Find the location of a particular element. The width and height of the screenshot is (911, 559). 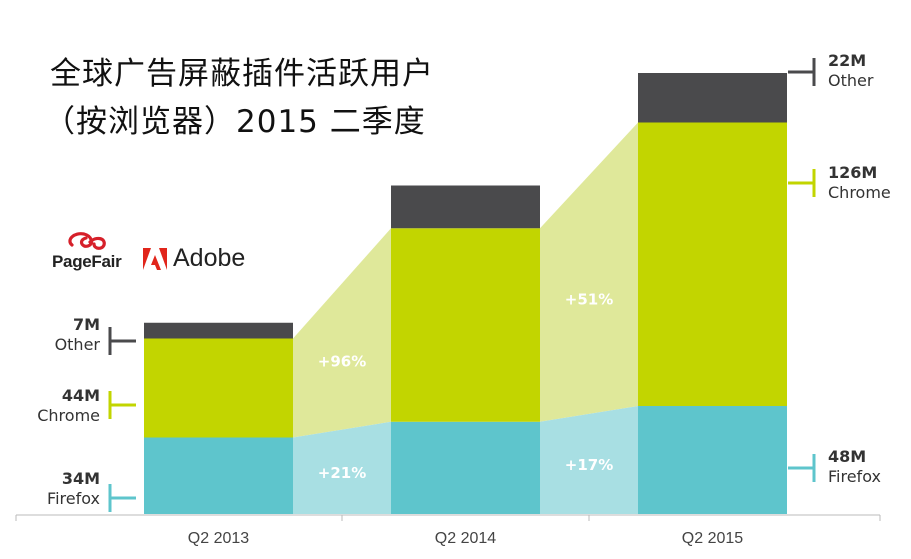

left-label-name: Other is located at coordinates (78, 344).